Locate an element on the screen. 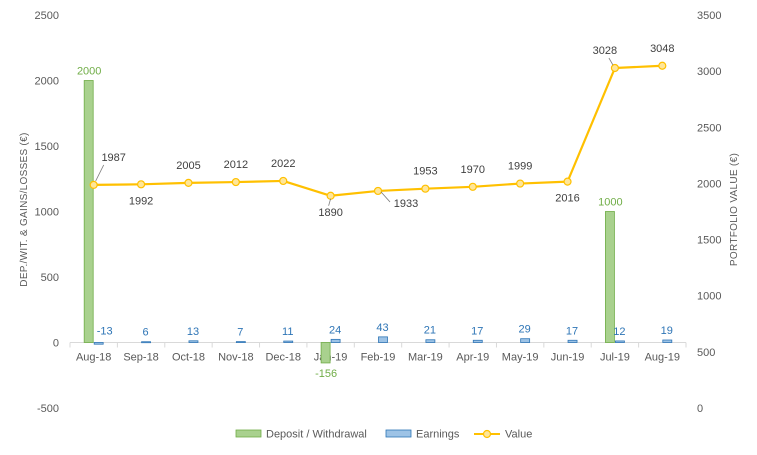 The image size is (757, 455). legend-swatch-deposit is located at coordinates (248, 433).